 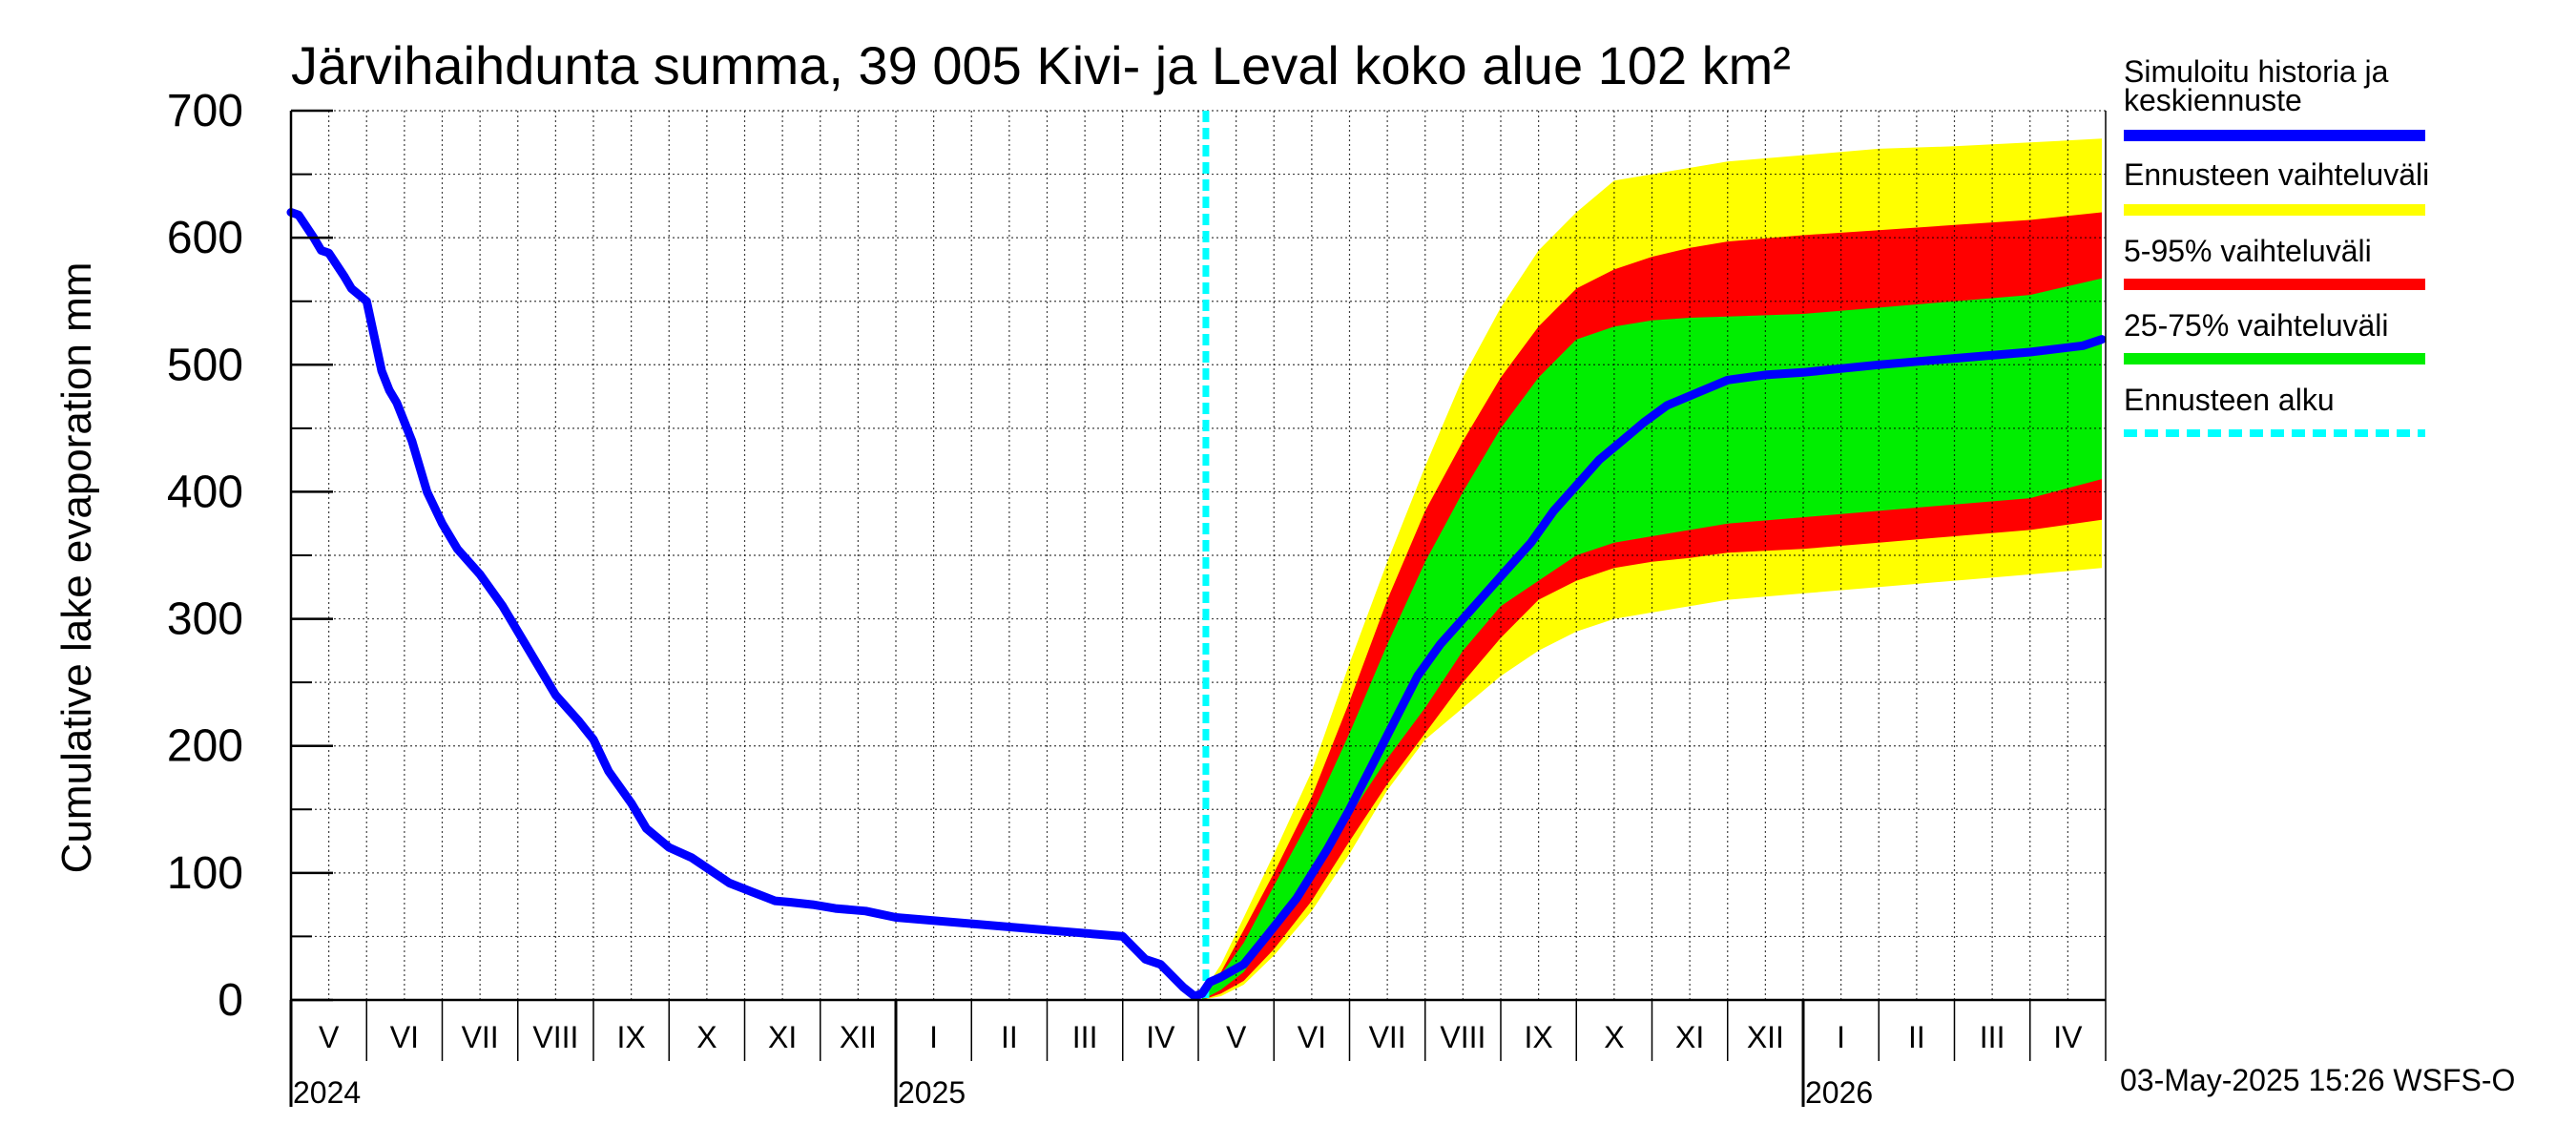 I want to click on x-year-label: 2025, so click(x=932, y=1092).